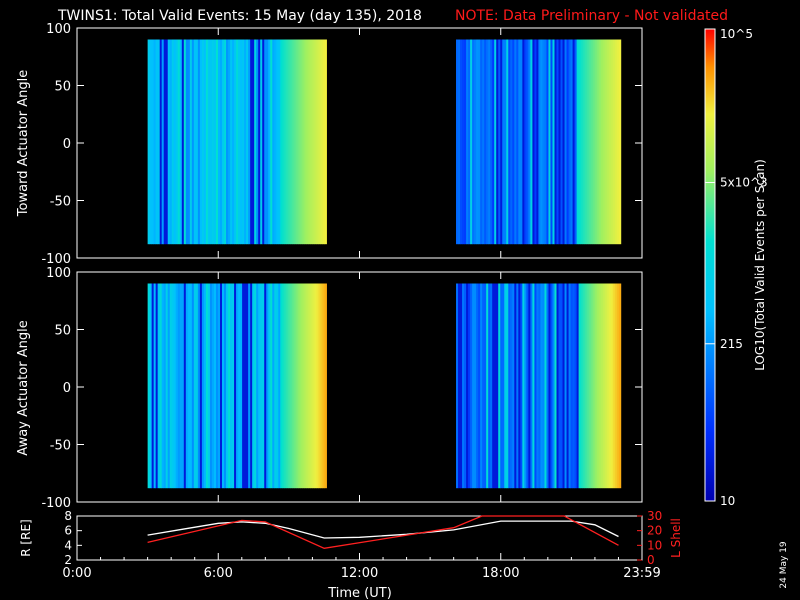  Describe the element at coordinates (68, 516) in the screenshot. I see `y-tick-label: 8` at that location.